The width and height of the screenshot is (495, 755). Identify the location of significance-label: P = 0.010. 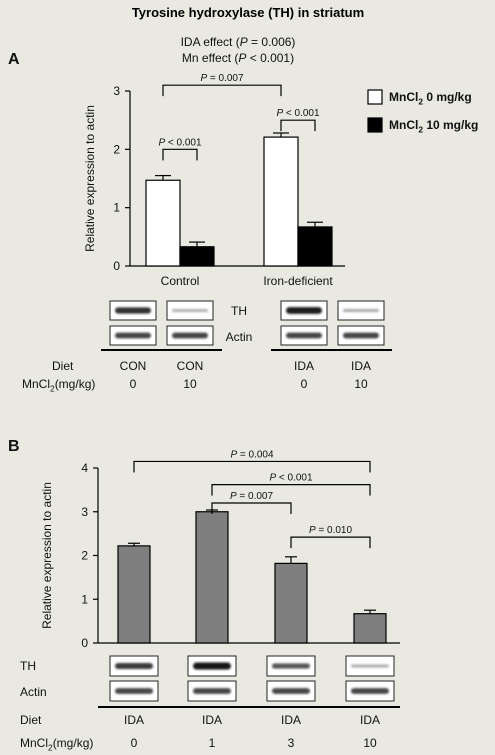
(331, 530).